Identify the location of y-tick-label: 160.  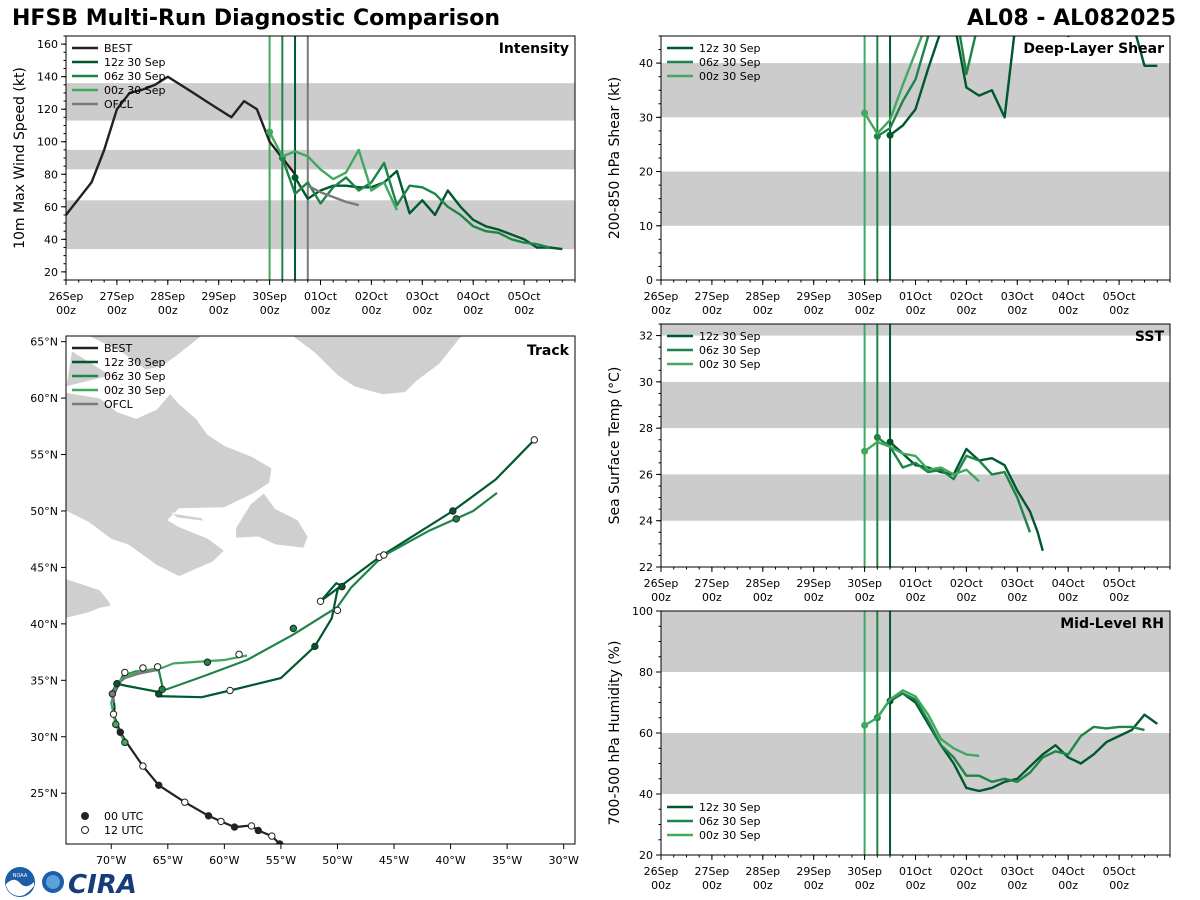
(47, 44).